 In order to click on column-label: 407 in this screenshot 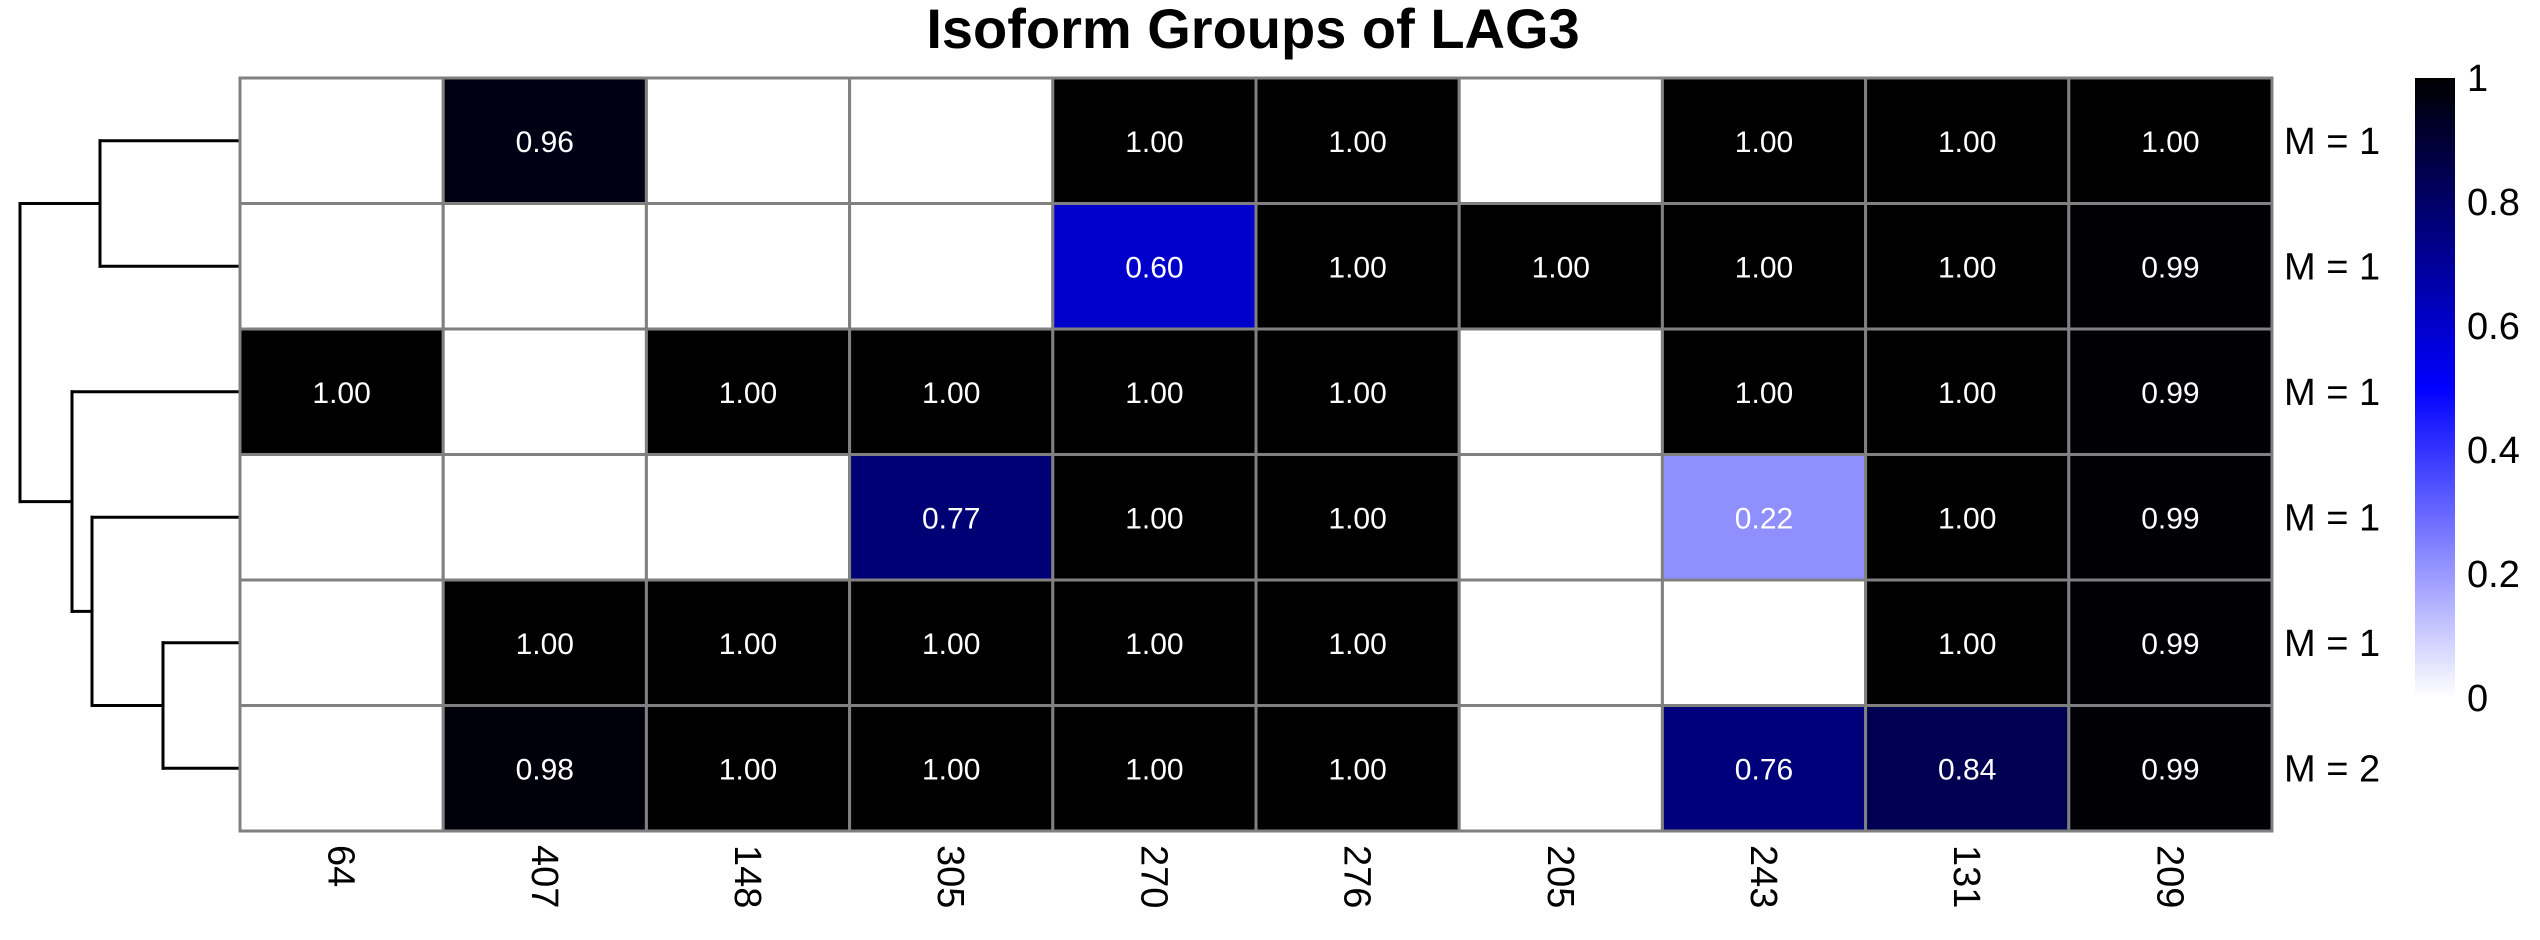, I will do `click(544, 876)`.